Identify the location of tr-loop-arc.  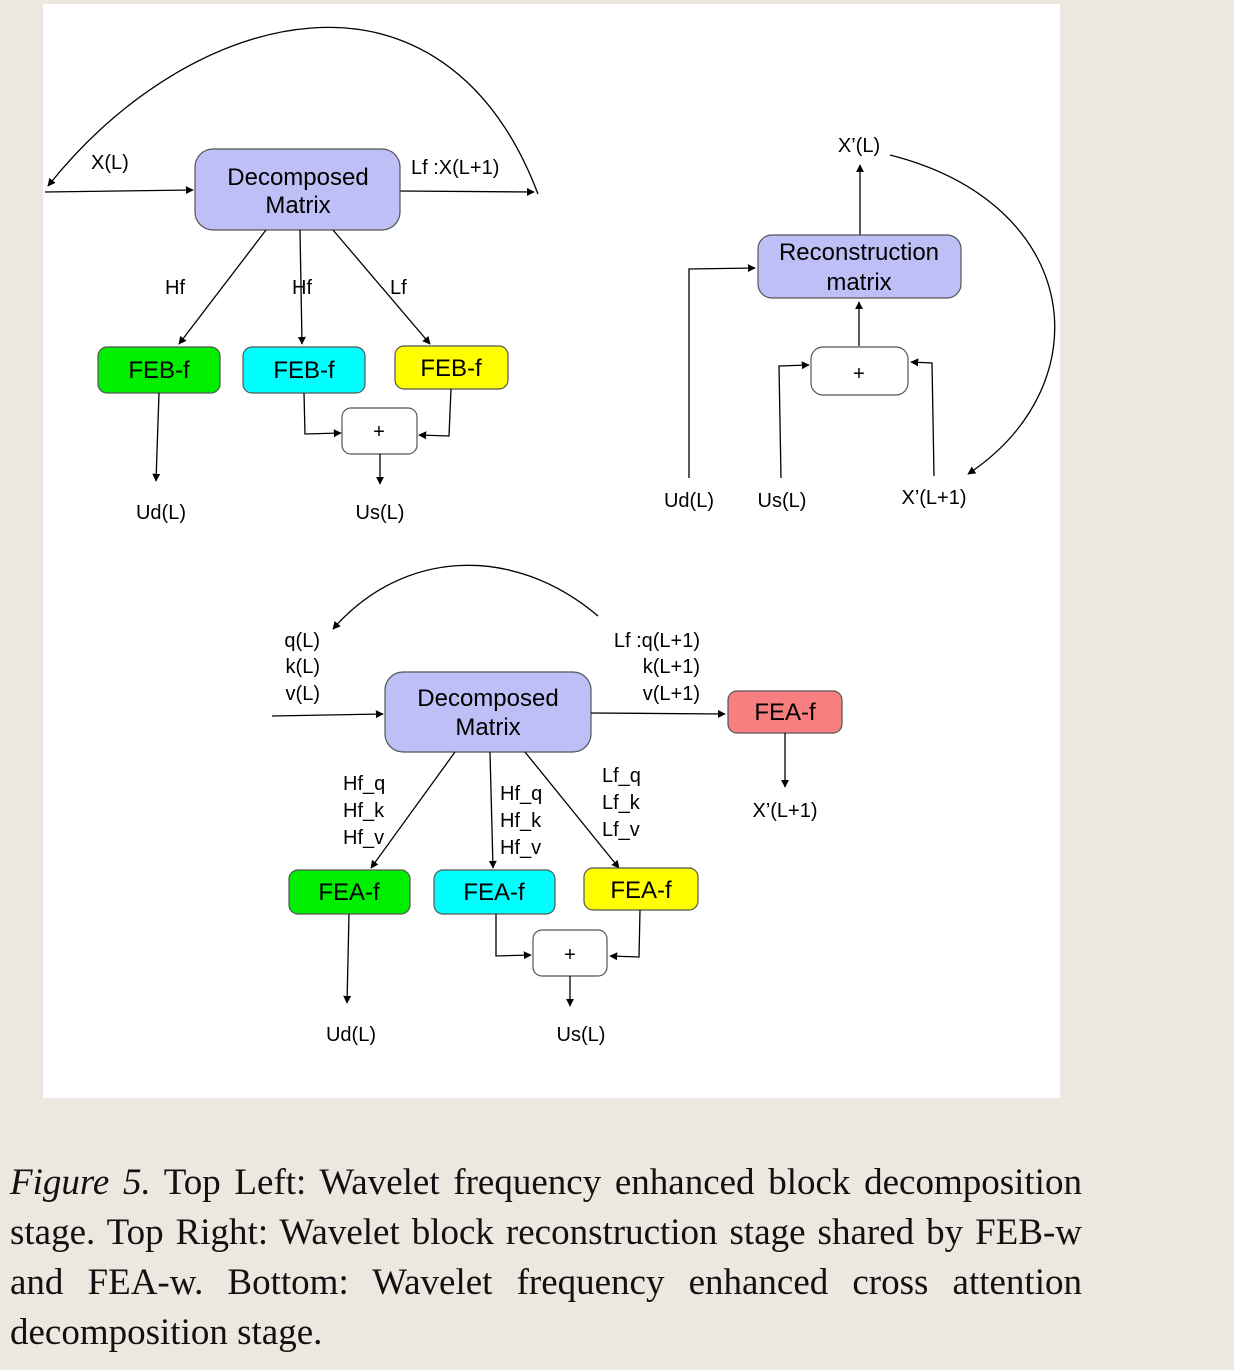
(972, 314).